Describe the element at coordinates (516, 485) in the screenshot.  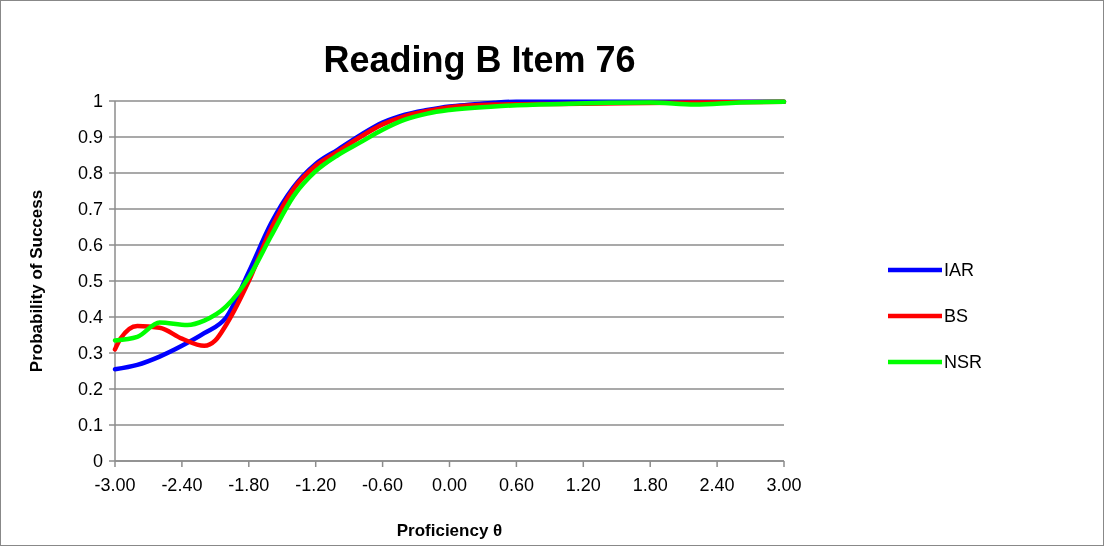
I see `x-tick-label: 0.60` at that location.